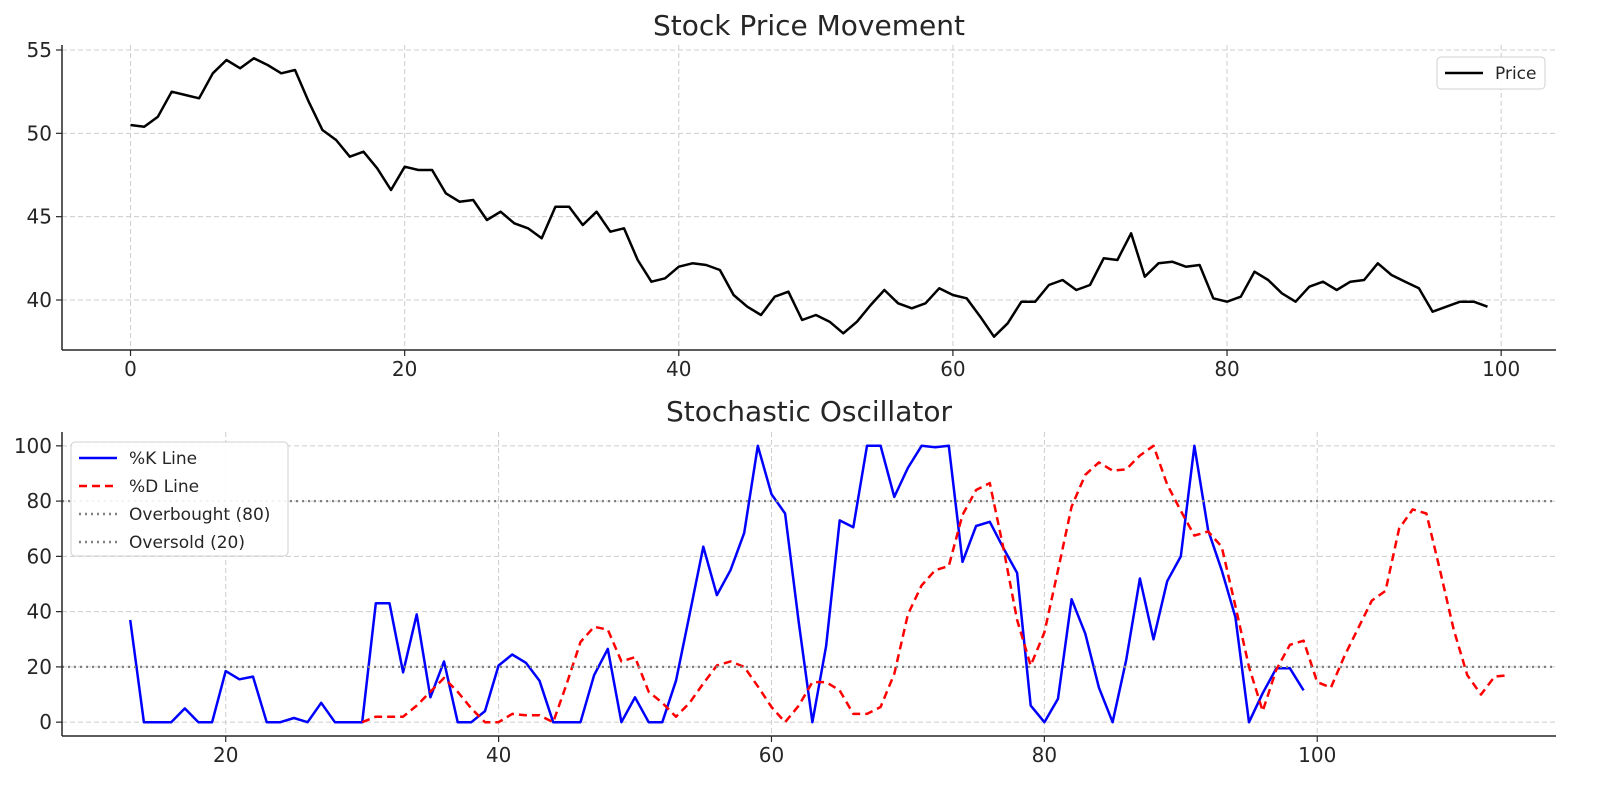 This screenshot has width=1600, height=794. I want to click on legend-label: %D Line, so click(164, 487).